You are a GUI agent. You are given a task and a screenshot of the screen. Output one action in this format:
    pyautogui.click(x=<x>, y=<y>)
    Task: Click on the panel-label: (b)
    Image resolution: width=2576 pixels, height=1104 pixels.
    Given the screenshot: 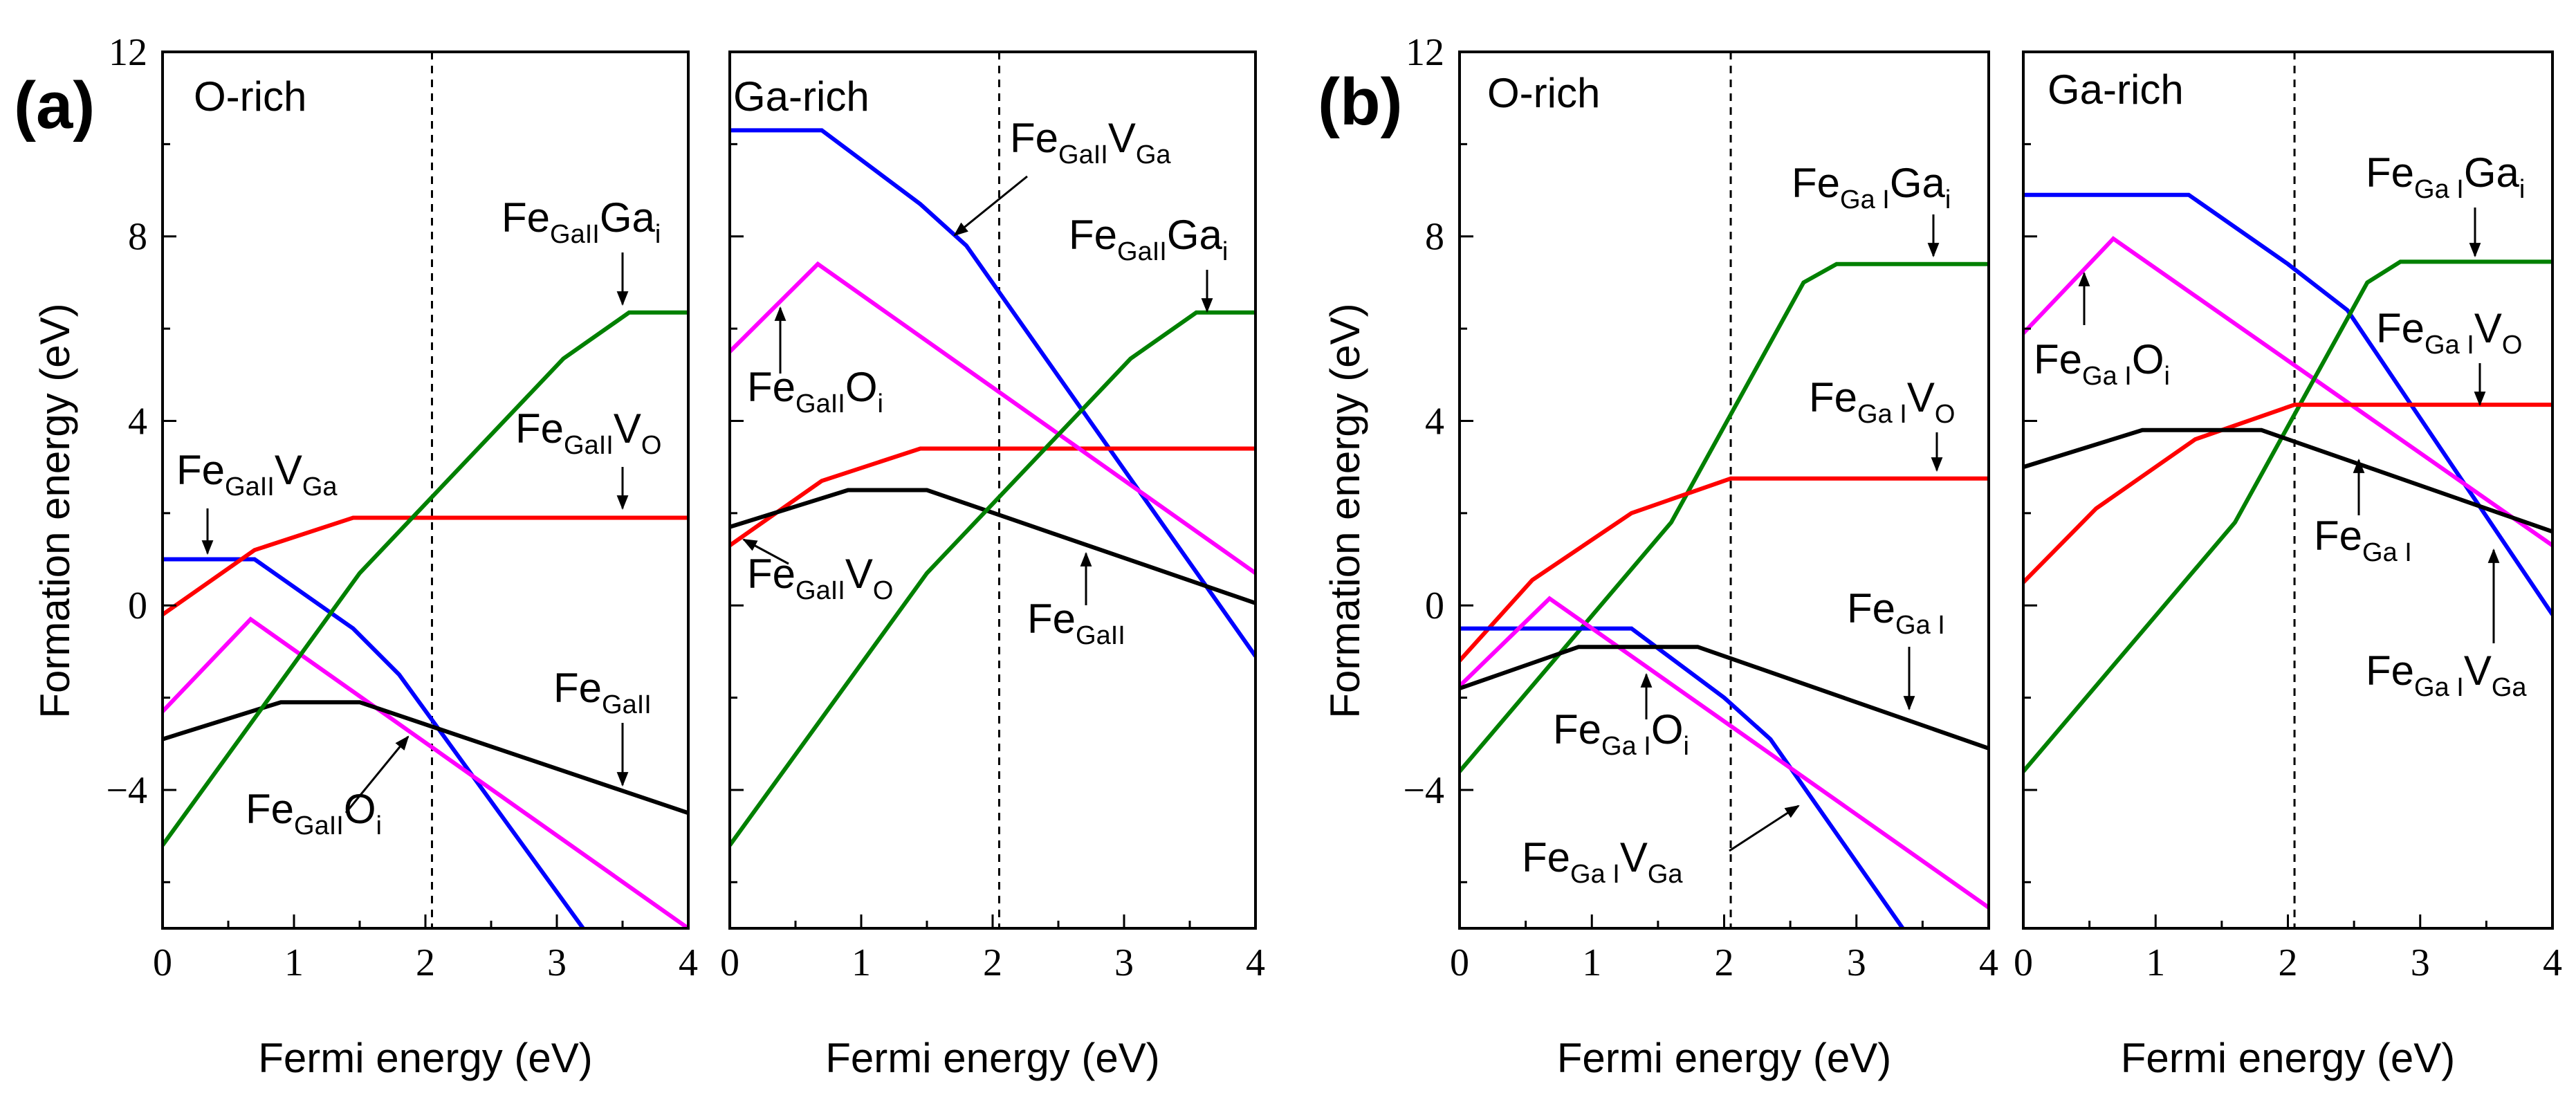 What is the action you would take?
    pyautogui.click(x=1360, y=102)
    